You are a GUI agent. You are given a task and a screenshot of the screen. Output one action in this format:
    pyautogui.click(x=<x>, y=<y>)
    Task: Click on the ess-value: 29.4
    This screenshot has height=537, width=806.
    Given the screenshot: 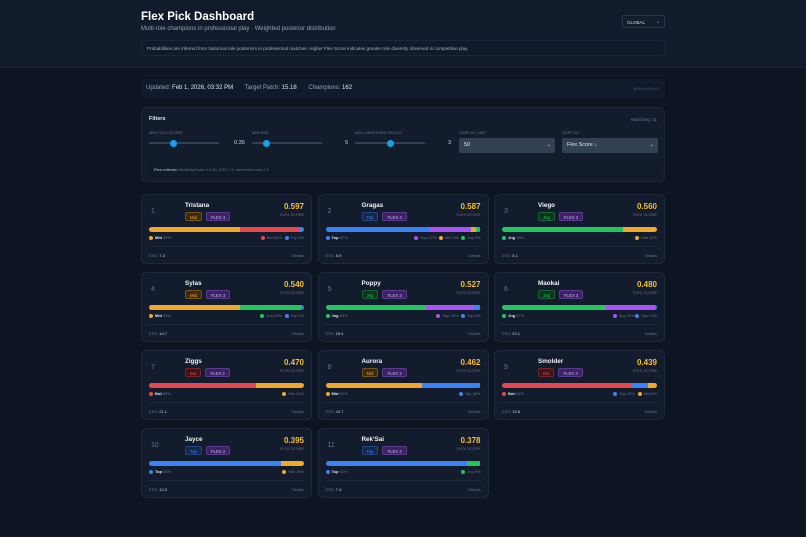 What is the action you would take?
    pyautogui.click(x=339, y=333)
    